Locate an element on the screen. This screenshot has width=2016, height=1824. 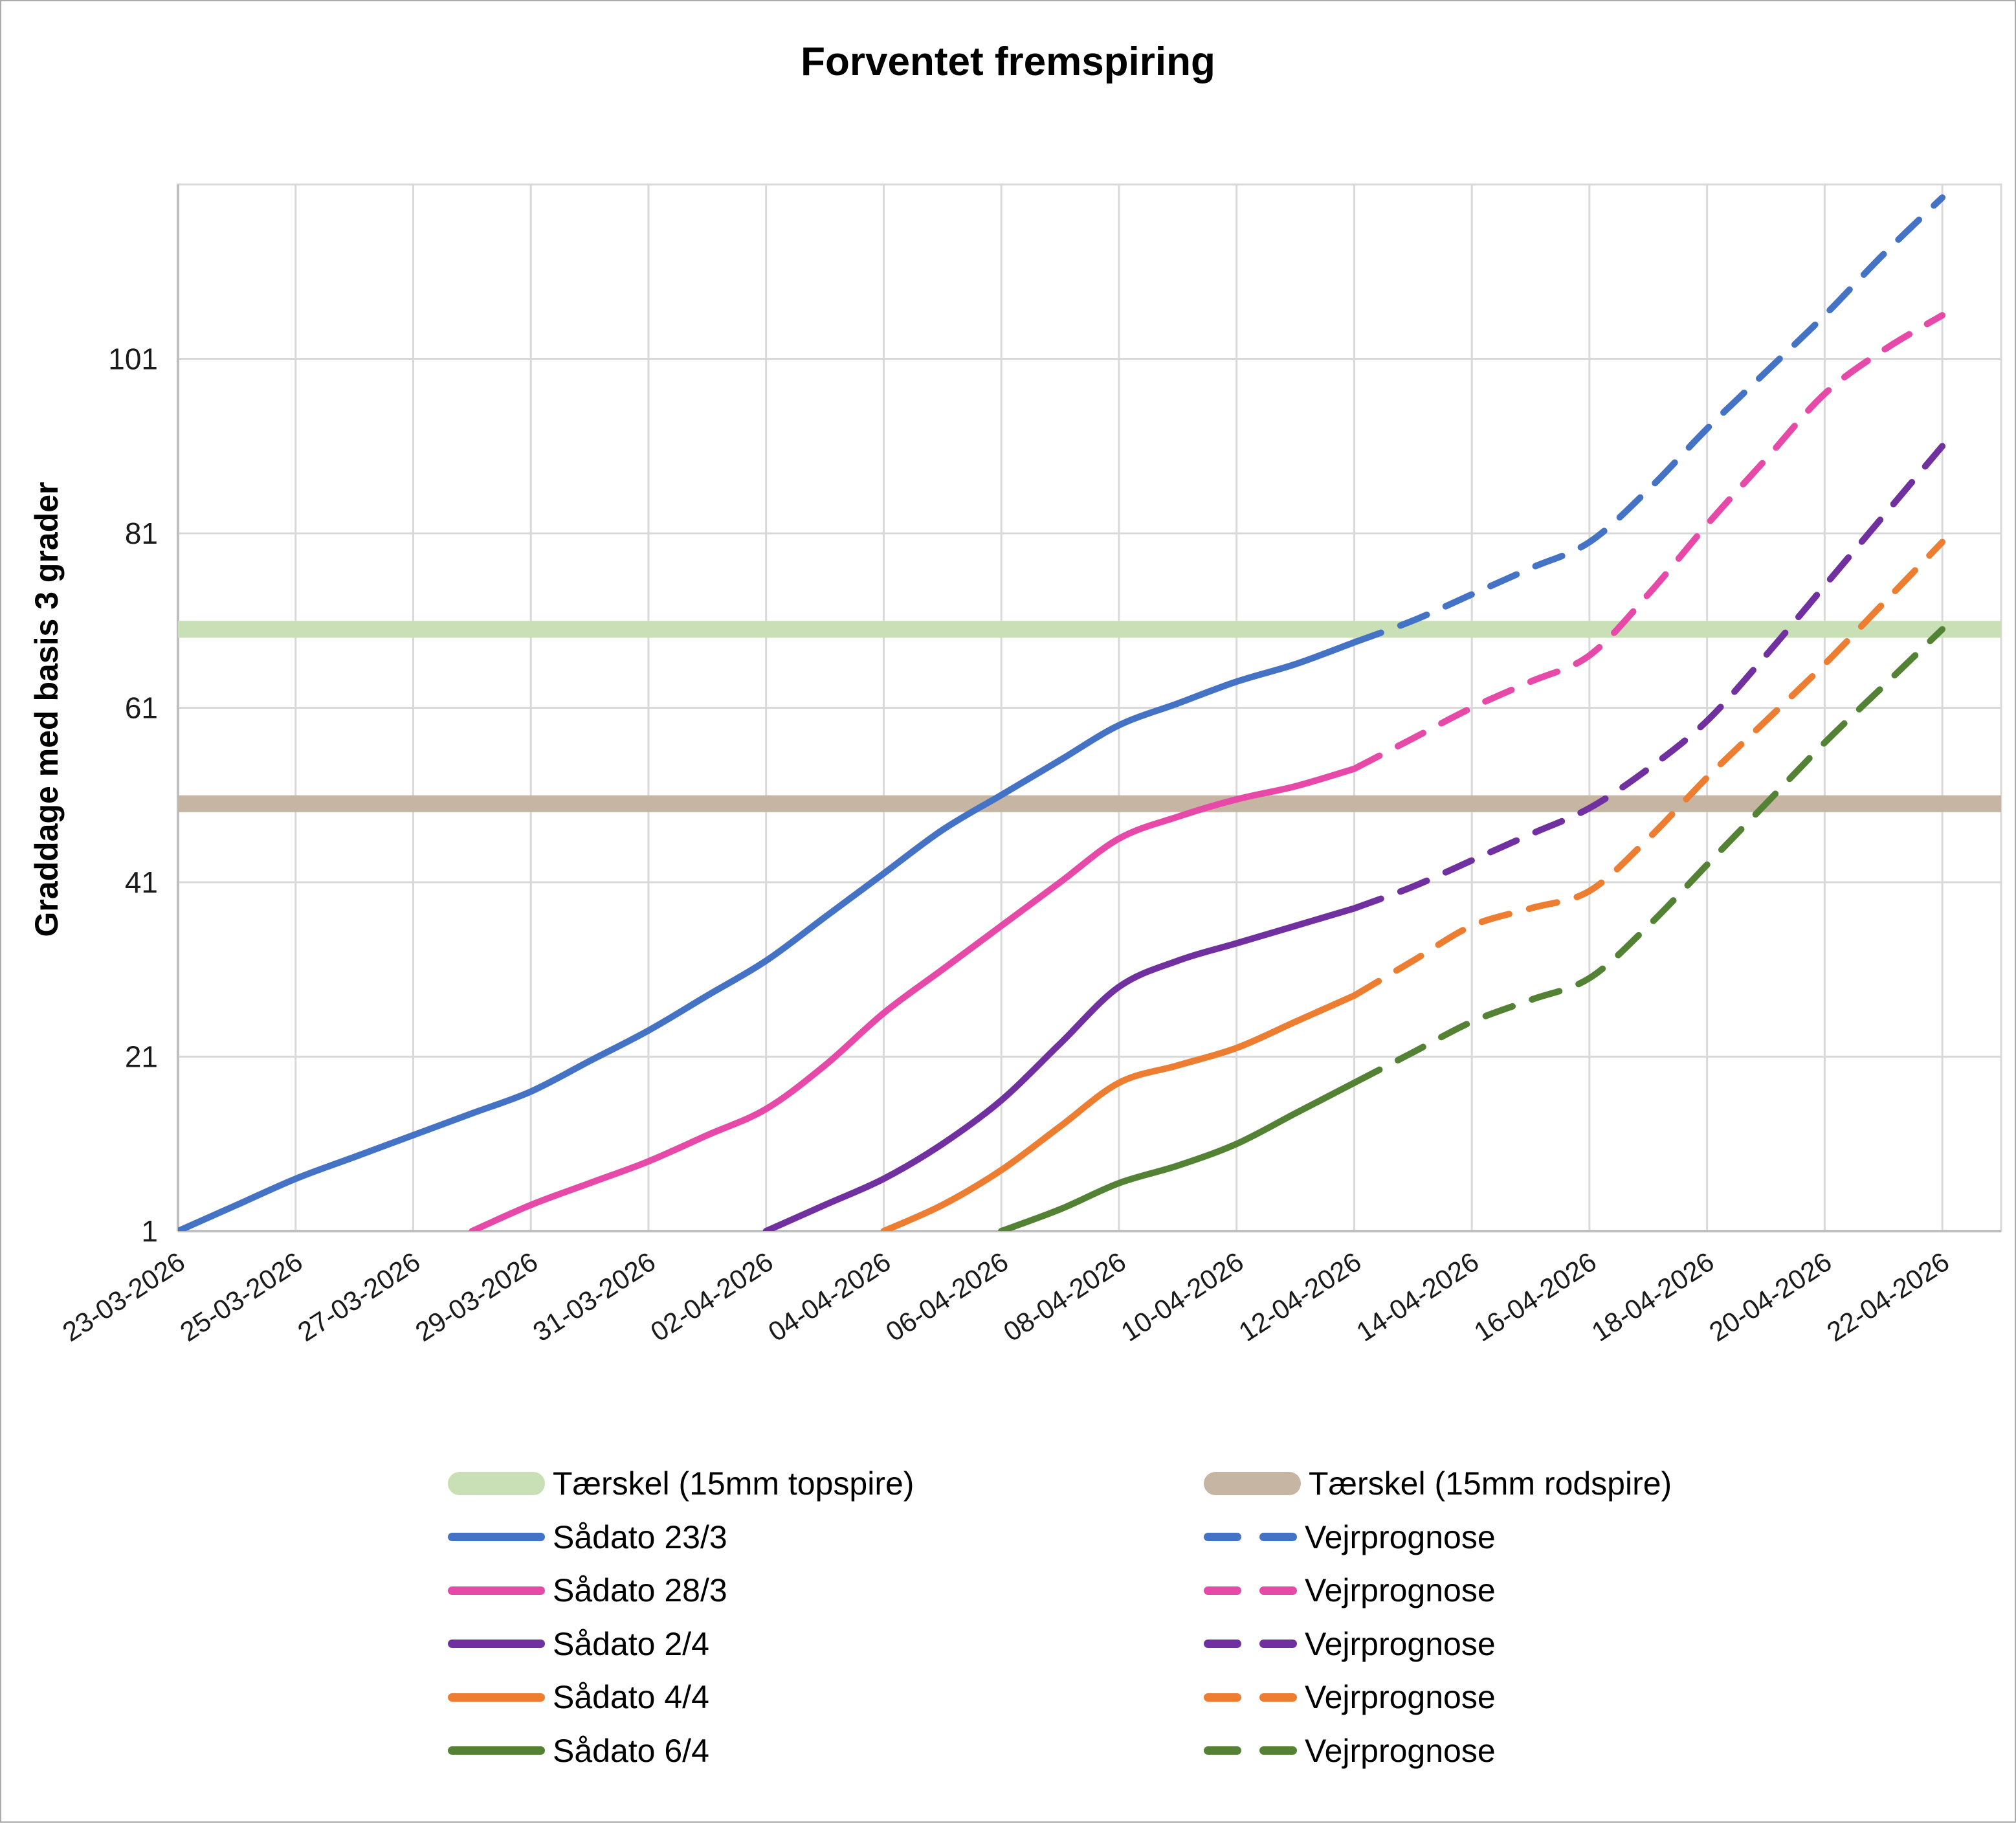
x-tick-label: 18-04-2026 is located at coordinates (1653, 1296).